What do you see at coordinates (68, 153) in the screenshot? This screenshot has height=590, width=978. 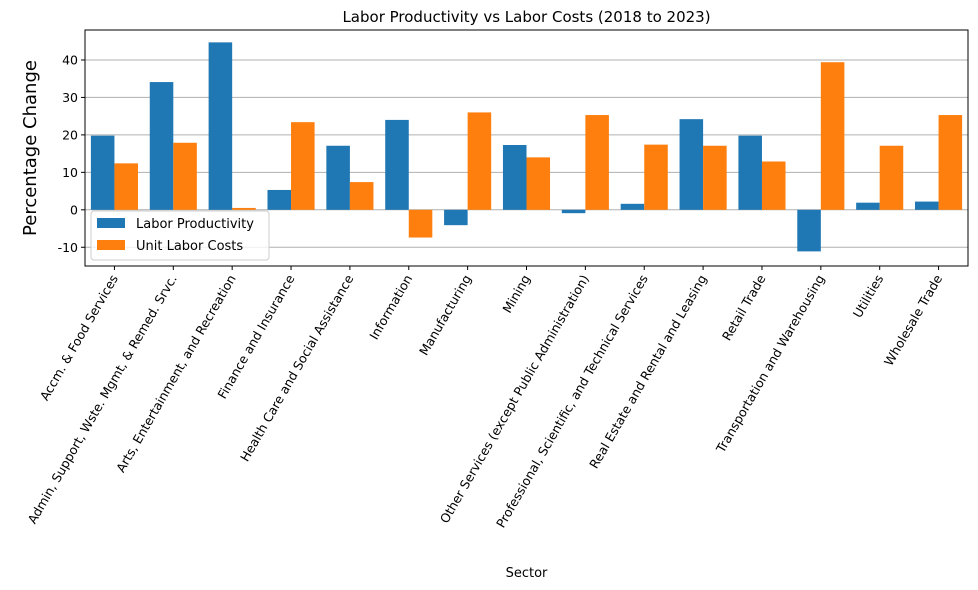 I see `y-tick-labels: -10 0 10 20 30 40` at bounding box center [68, 153].